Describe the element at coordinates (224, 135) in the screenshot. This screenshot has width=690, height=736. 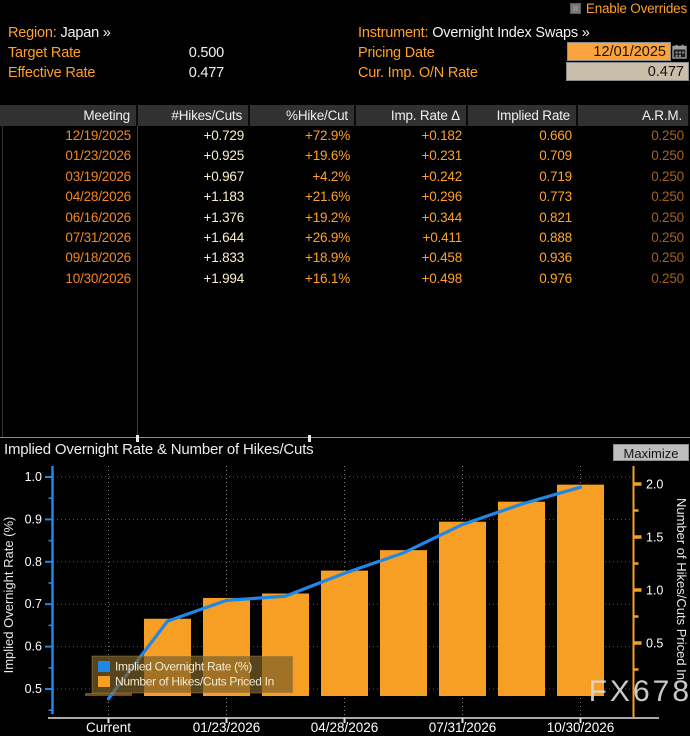
I see `table-cell: +0.729` at that location.